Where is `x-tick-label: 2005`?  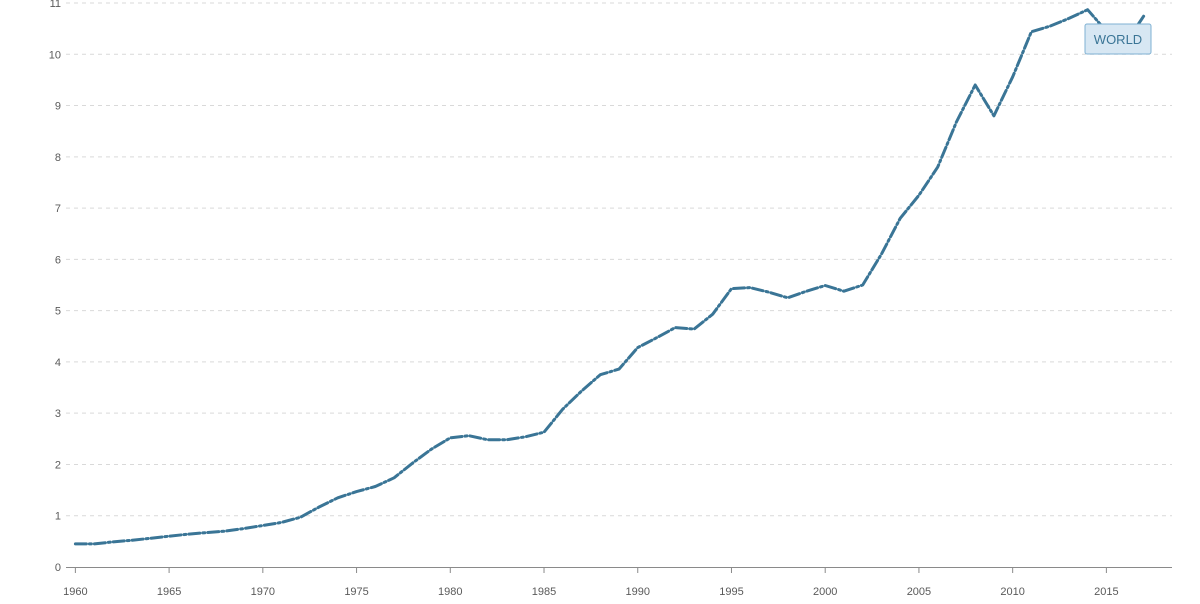 x-tick-label: 2005 is located at coordinates (919, 592).